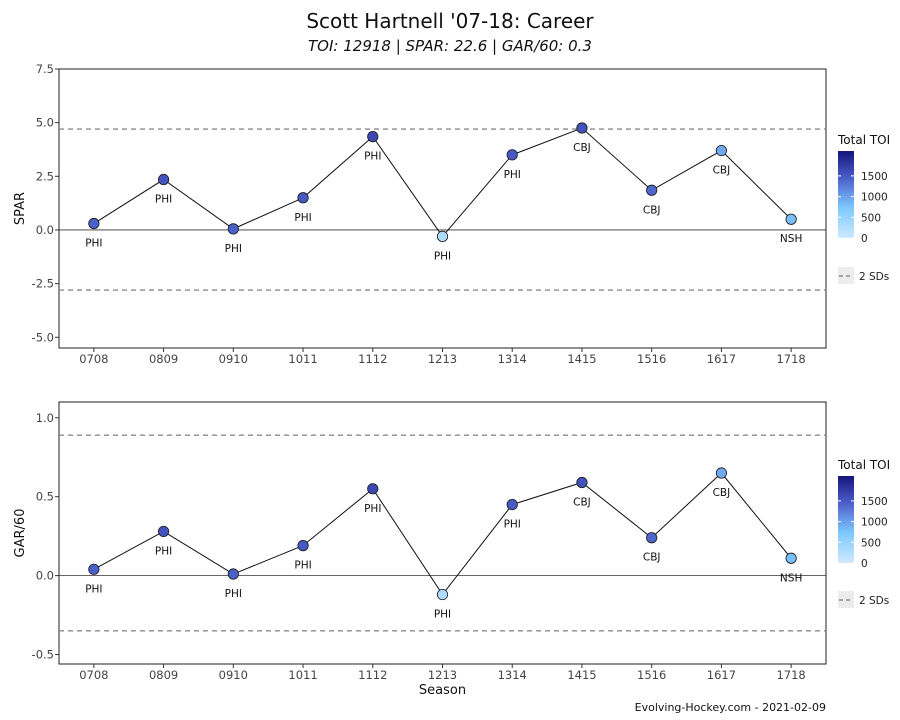  Describe the element at coordinates (45, 123) in the screenshot. I see `y-tick-label: 5.0` at that location.